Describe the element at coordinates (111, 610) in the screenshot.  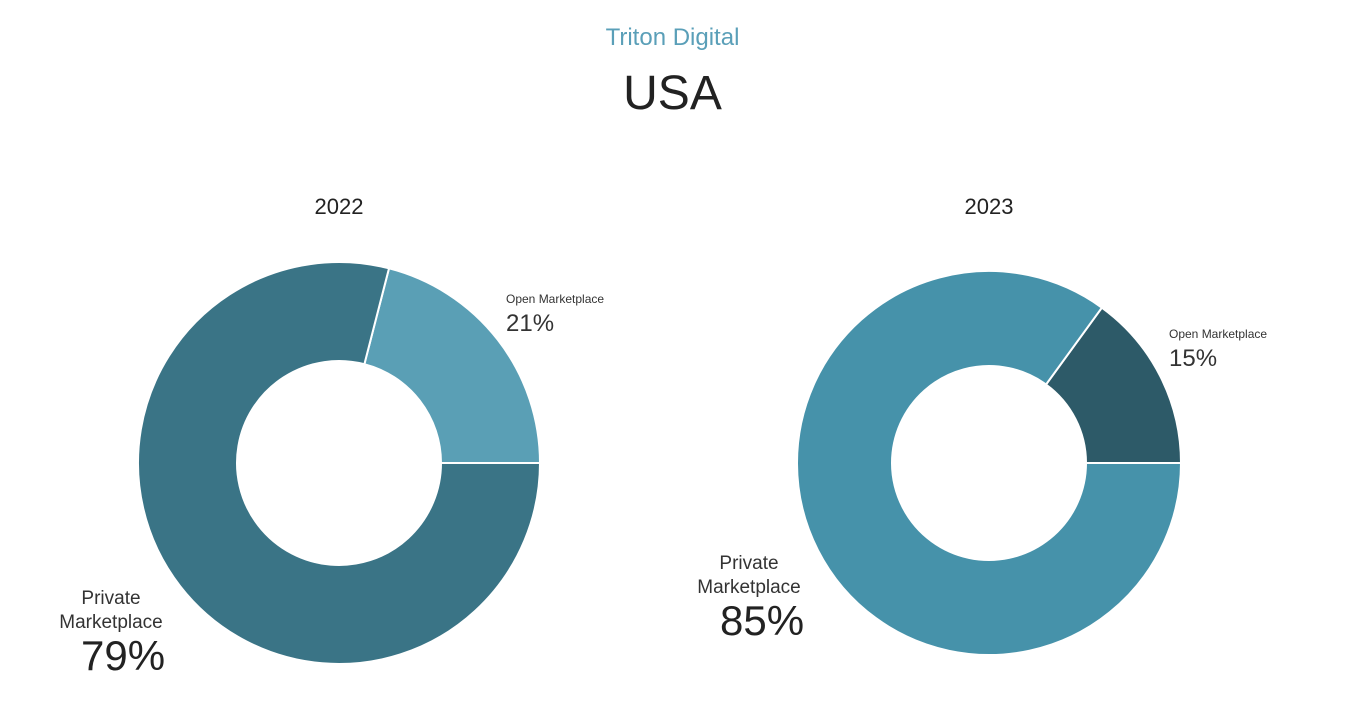
I see `label-private-marketplace-2022: Private Marketplace` at that location.